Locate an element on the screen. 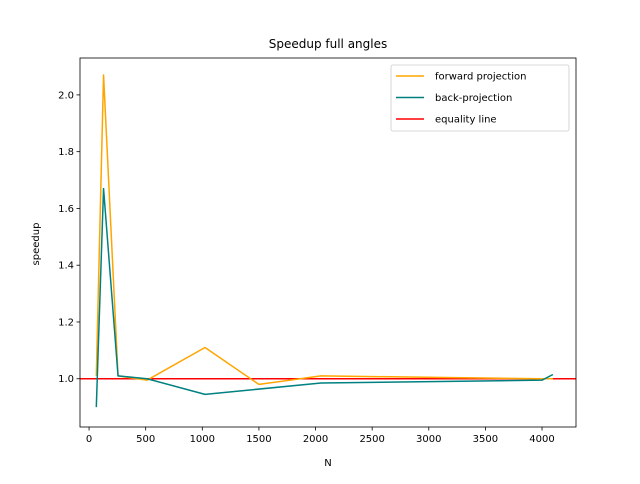 The image size is (640, 484). y-axis: 1.0 1.2 1.4 1.6 1.8 2.0 is located at coordinates (69, 237).